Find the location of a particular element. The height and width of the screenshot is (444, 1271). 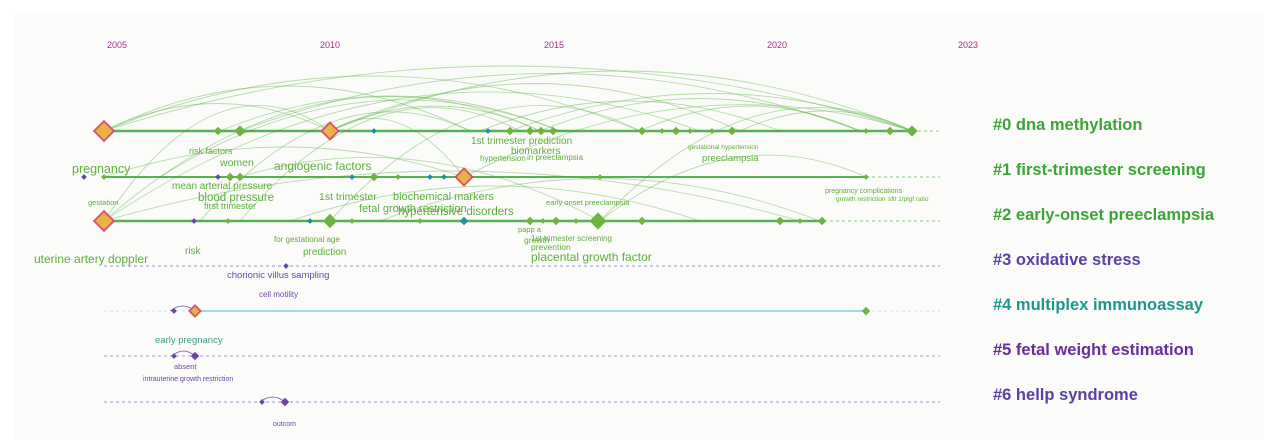

year-label-2010: 2010 is located at coordinates (330, 45).